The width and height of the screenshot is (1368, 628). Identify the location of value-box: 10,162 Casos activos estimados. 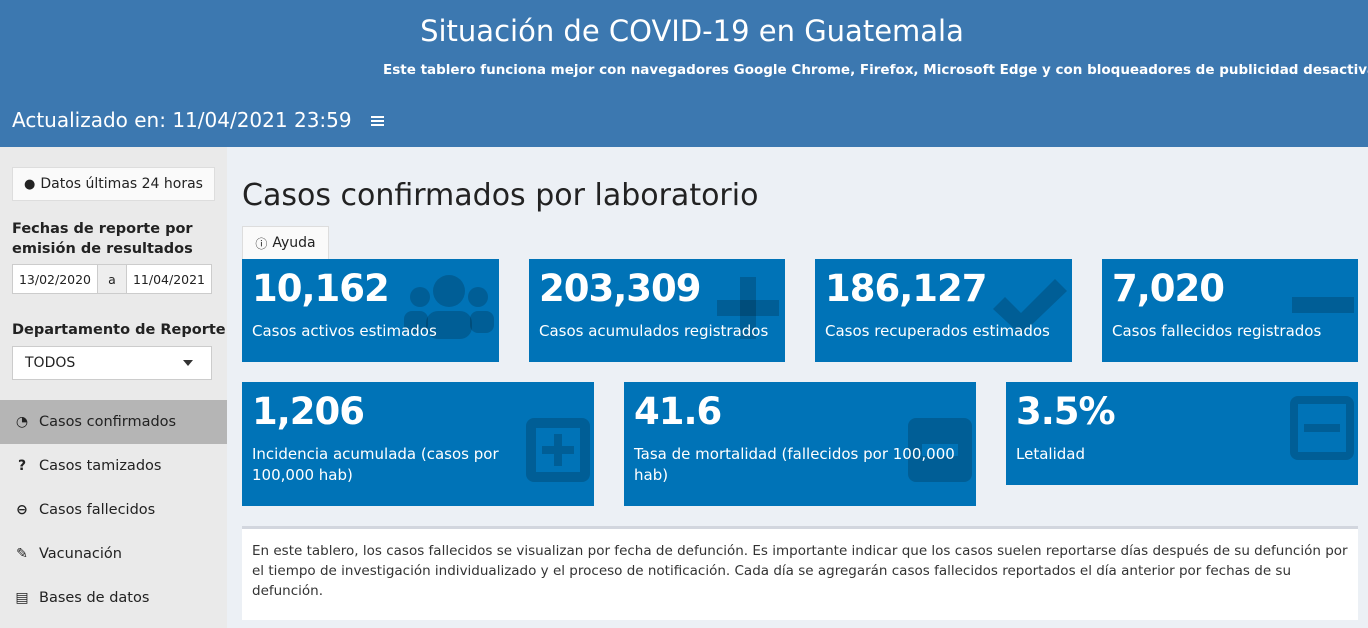
(370, 310).